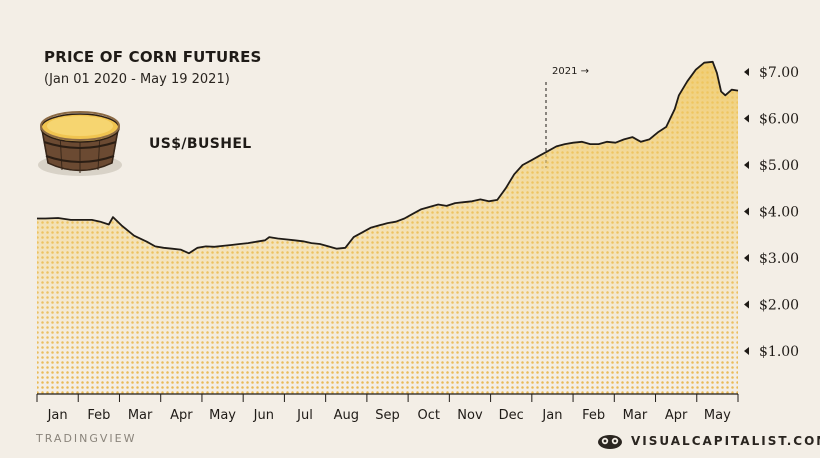  What do you see at coordinates (200, 144) in the screenshot?
I see `unit-label: US$/BUSHEL` at bounding box center [200, 144].